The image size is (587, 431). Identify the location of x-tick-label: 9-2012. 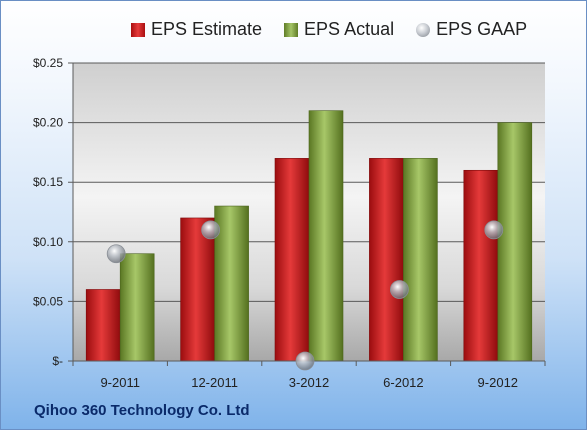
(498, 382).